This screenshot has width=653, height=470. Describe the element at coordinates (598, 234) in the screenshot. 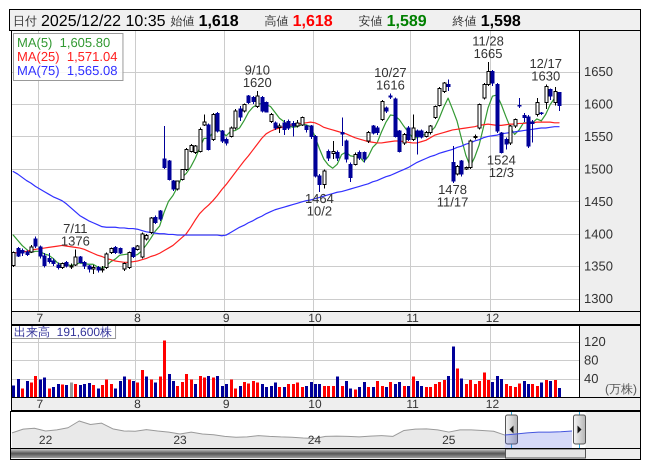

I see `y-tick-label: 1400` at that location.